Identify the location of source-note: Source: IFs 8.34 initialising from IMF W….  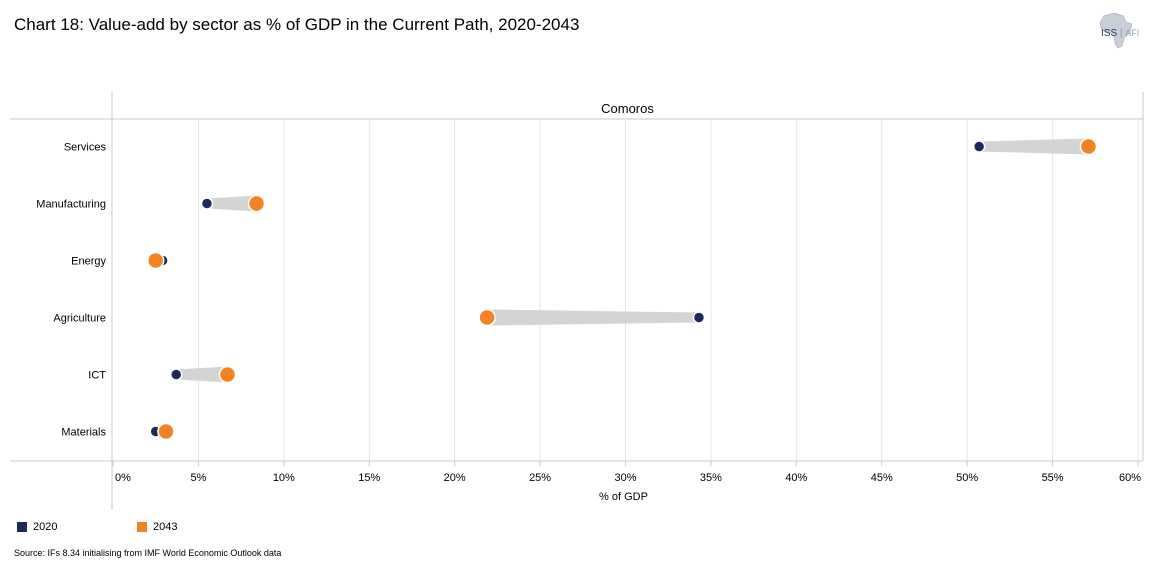
(148, 553).